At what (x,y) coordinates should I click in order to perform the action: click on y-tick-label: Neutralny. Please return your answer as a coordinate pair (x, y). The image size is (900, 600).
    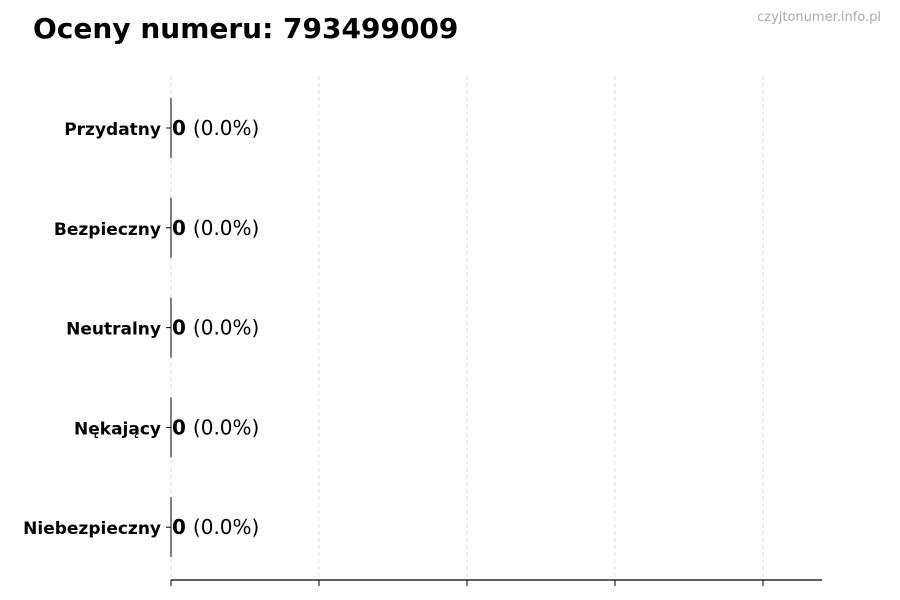
    Looking at the image, I should click on (113, 330).